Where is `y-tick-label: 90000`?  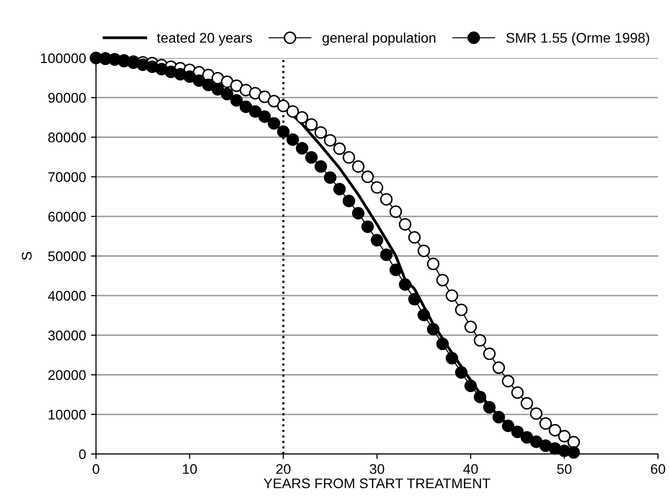
y-tick-label: 90000 is located at coordinates (67, 97).